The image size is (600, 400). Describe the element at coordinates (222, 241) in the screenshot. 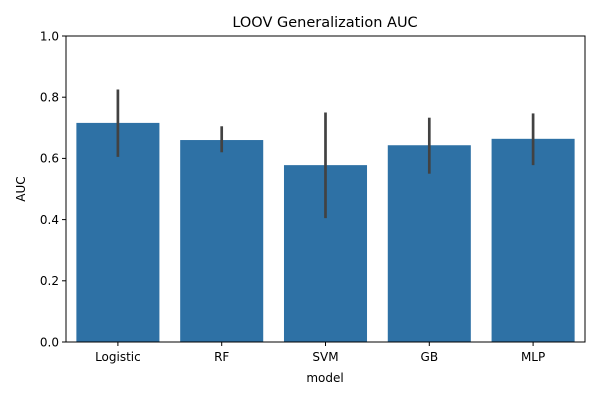

I see `bar-rf` at that location.